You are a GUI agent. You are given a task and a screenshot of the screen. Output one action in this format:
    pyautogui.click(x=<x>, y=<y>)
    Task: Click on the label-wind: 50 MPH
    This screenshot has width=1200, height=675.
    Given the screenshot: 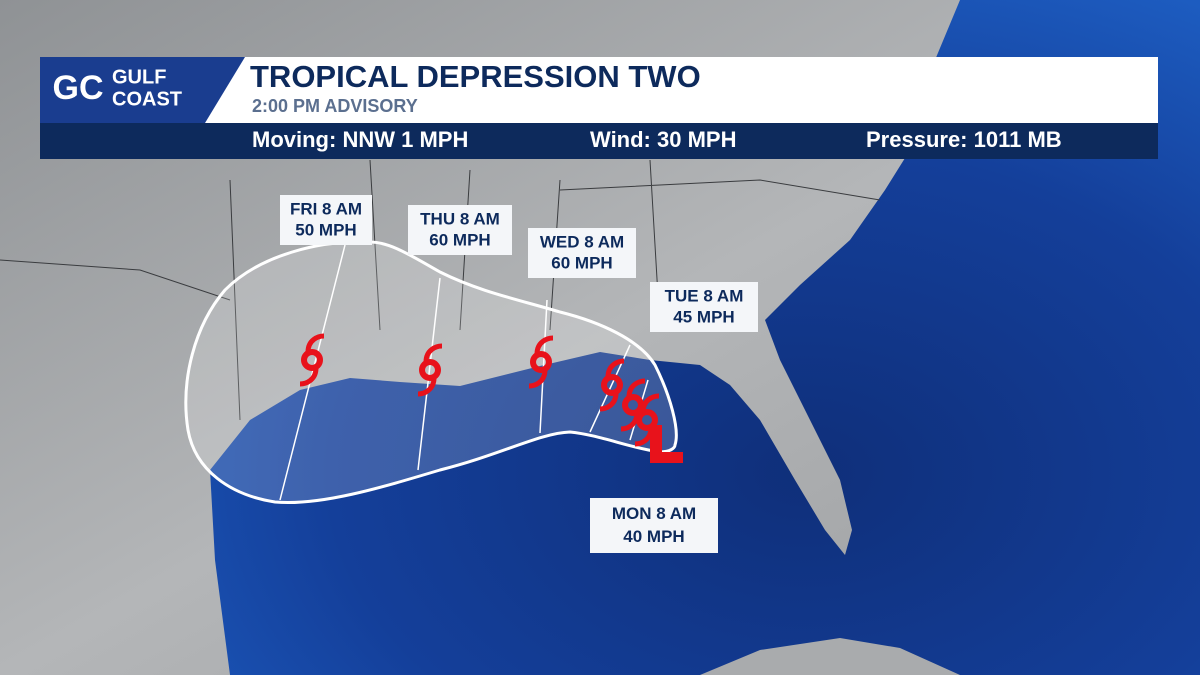 What is the action you would take?
    pyautogui.click(x=325, y=229)
    